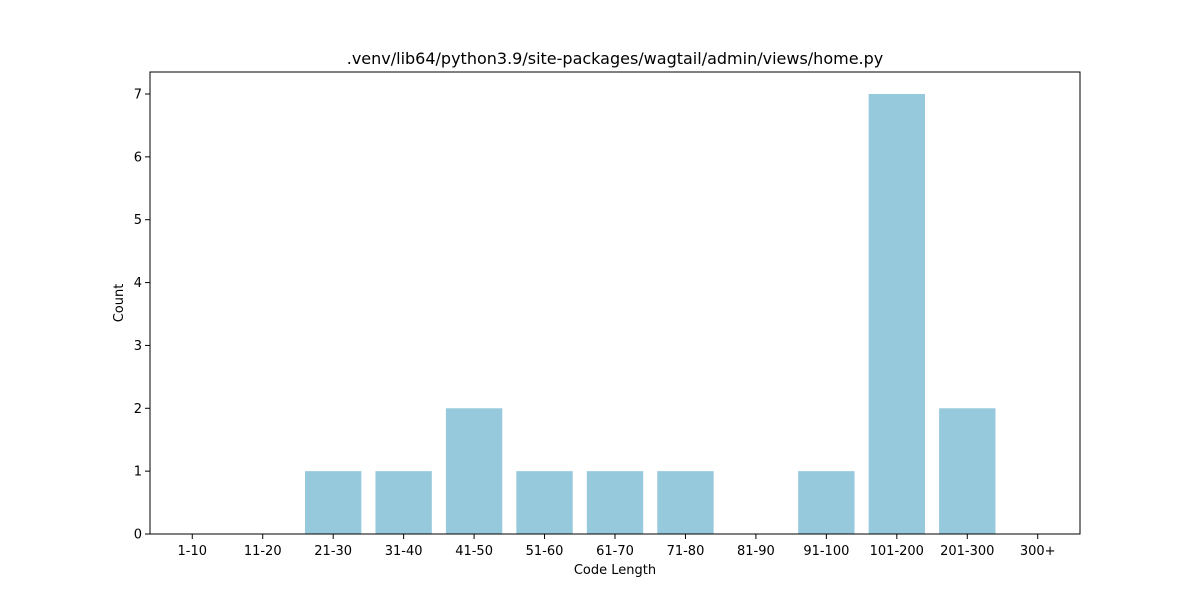 The height and width of the screenshot is (600, 1200). What do you see at coordinates (138, 157) in the screenshot?
I see `y-tick-label: 6` at bounding box center [138, 157].